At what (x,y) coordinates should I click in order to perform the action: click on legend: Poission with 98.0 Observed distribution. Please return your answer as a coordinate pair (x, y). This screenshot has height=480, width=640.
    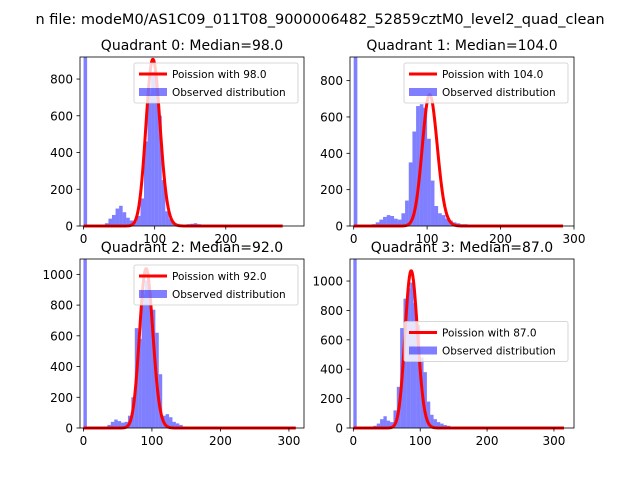
    Looking at the image, I should click on (216, 83).